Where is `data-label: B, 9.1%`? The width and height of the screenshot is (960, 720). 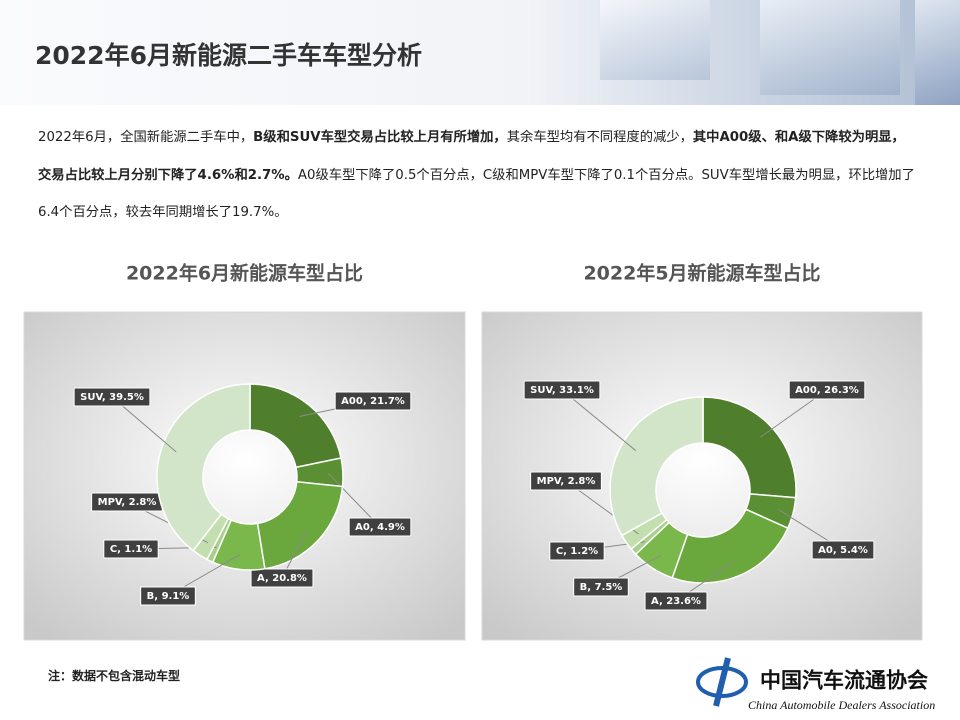 data-label: B, 9.1% is located at coordinates (168, 596).